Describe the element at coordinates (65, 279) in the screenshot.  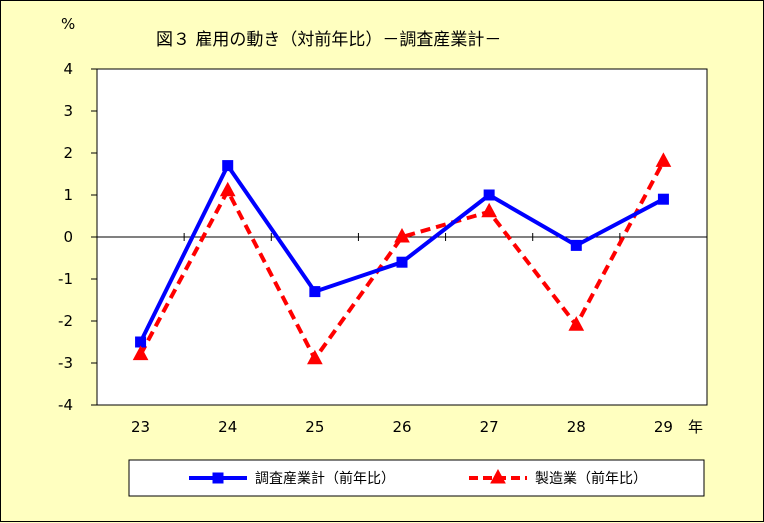
I see `y-tick-label: -1` at that location.